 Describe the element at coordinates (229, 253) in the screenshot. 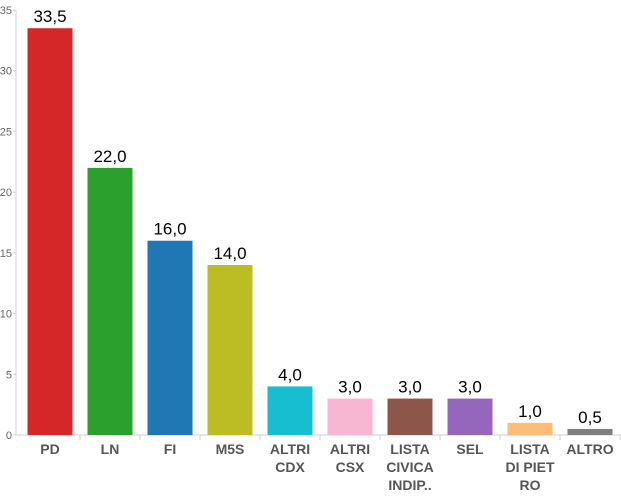

I see `value-label: 14,0` at that location.